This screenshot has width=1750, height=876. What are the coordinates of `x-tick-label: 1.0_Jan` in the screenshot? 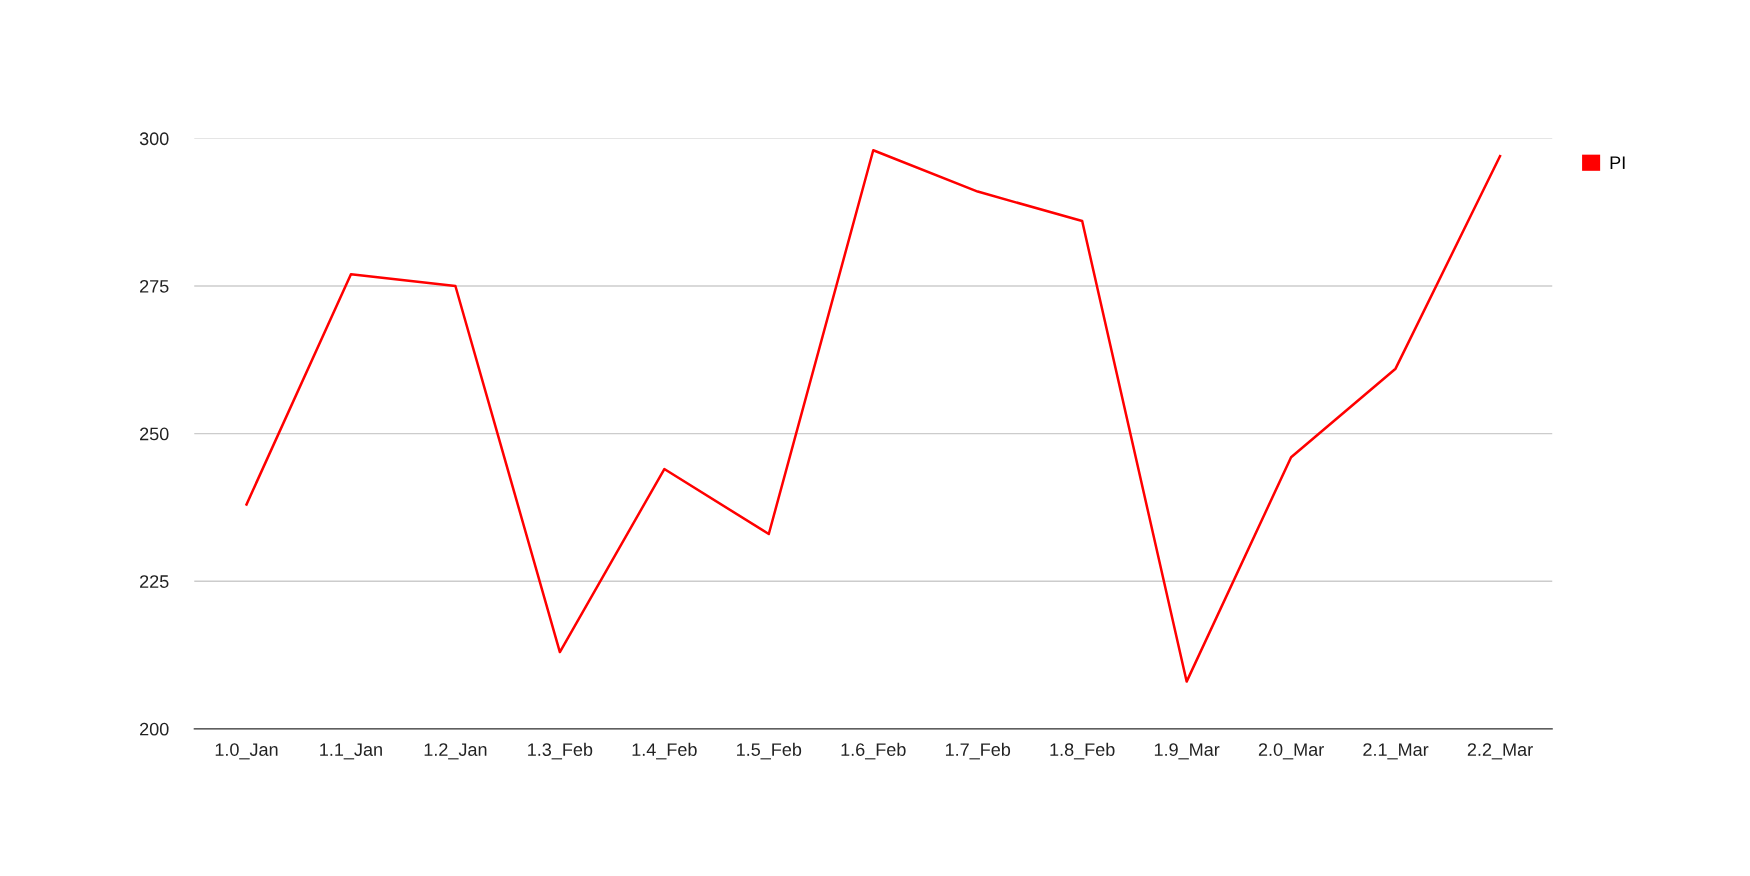 It's located at (246, 751).